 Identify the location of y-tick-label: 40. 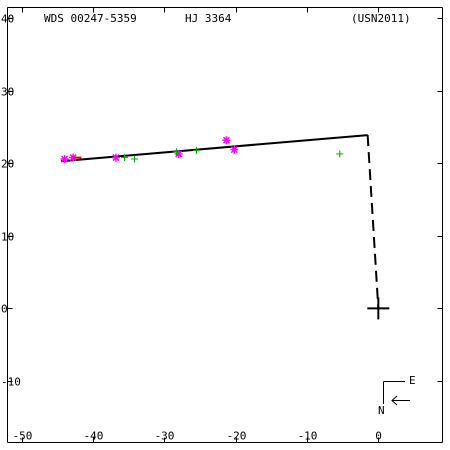
(7, 19).